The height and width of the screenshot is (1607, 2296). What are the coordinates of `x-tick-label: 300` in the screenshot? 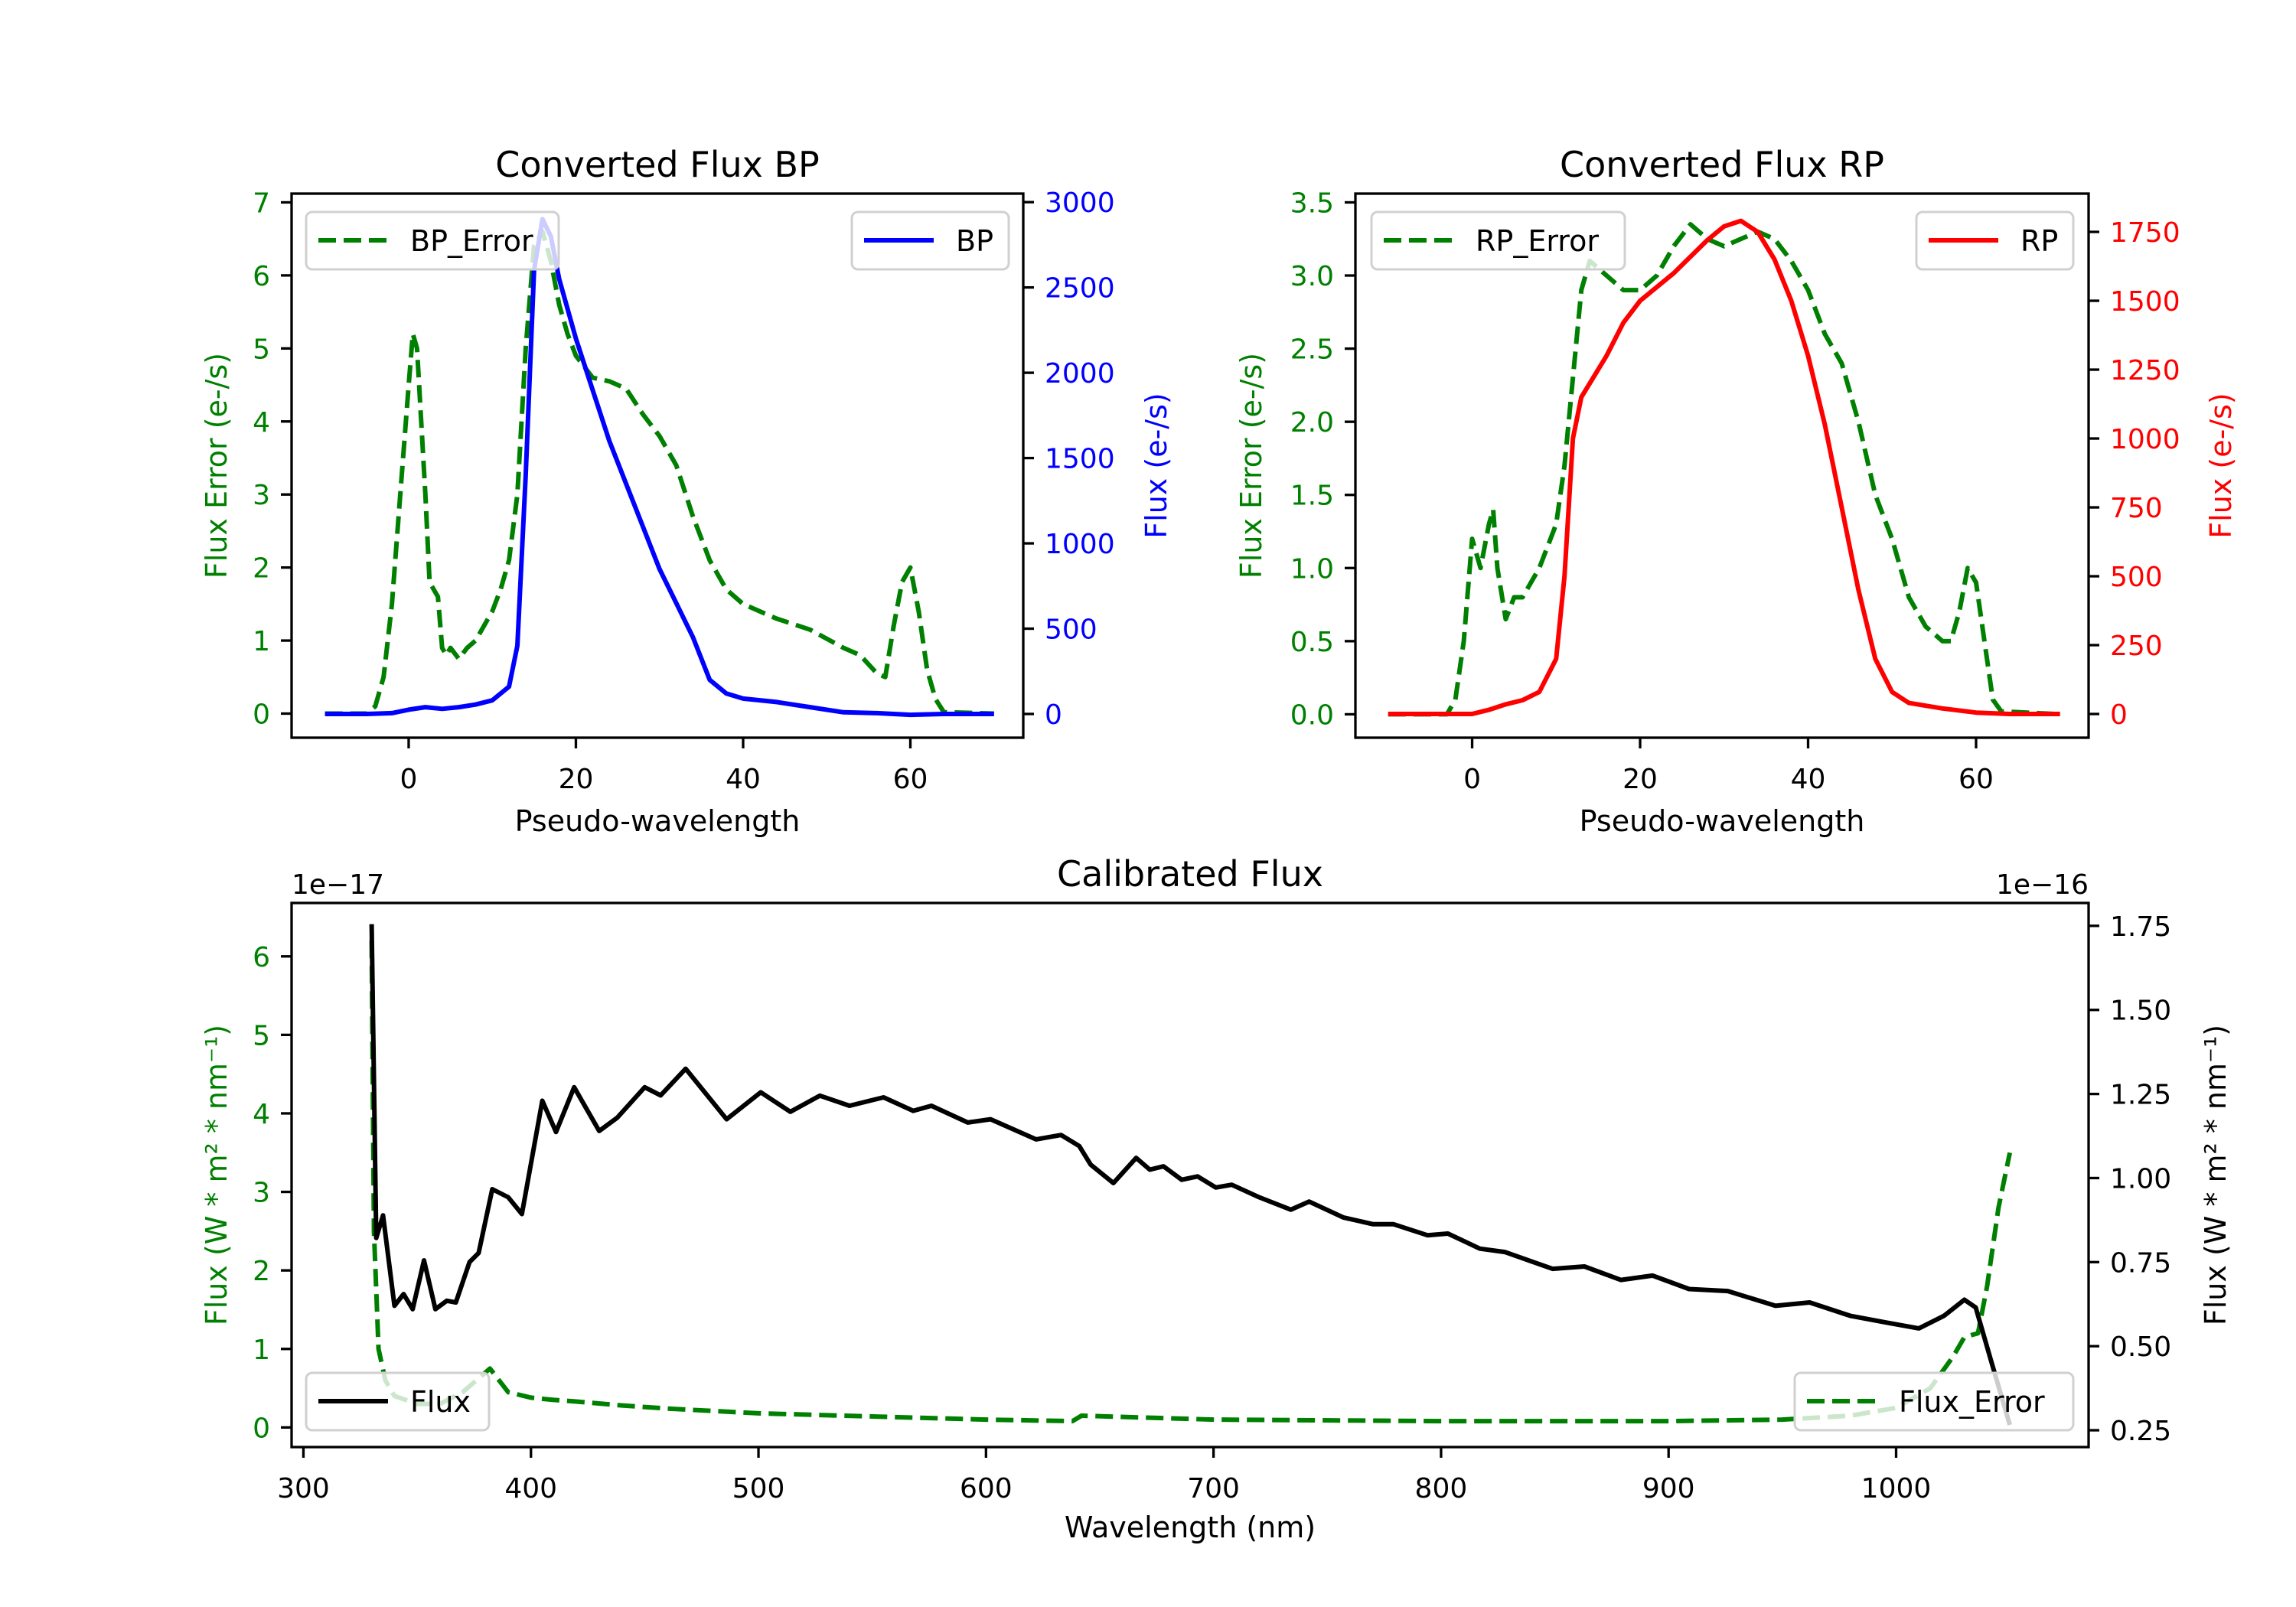 It's located at (303, 1488).